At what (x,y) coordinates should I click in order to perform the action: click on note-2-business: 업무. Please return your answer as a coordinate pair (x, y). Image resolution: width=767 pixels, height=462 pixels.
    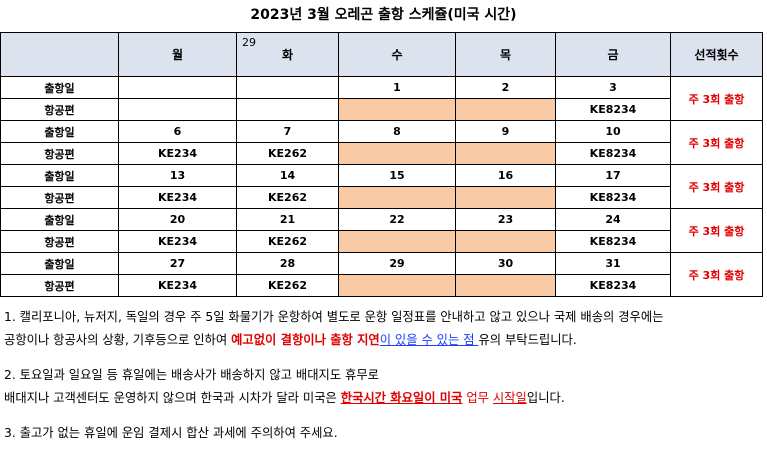
    Looking at the image, I should click on (477, 398).